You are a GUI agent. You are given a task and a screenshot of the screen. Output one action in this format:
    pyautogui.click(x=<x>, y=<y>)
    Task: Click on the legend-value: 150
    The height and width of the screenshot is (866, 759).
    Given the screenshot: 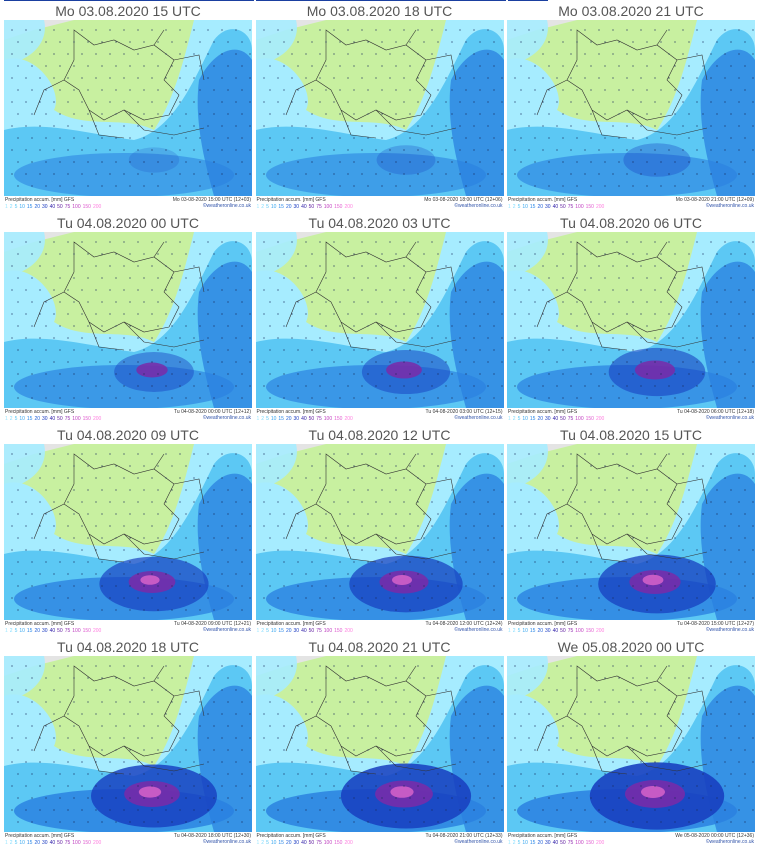 What is the action you would take?
    pyautogui.click(x=338, y=631)
    